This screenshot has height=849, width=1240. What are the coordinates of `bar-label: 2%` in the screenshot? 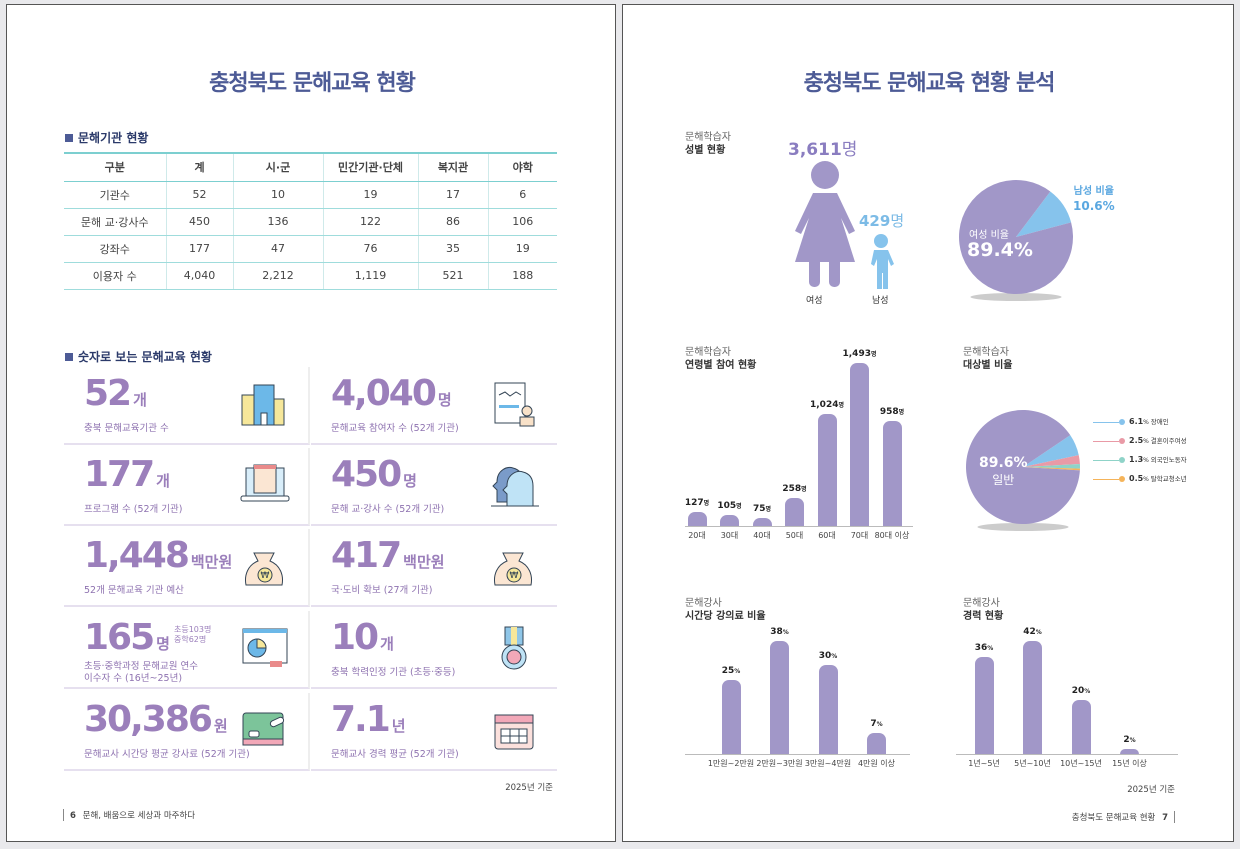 It's located at (1129, 739).